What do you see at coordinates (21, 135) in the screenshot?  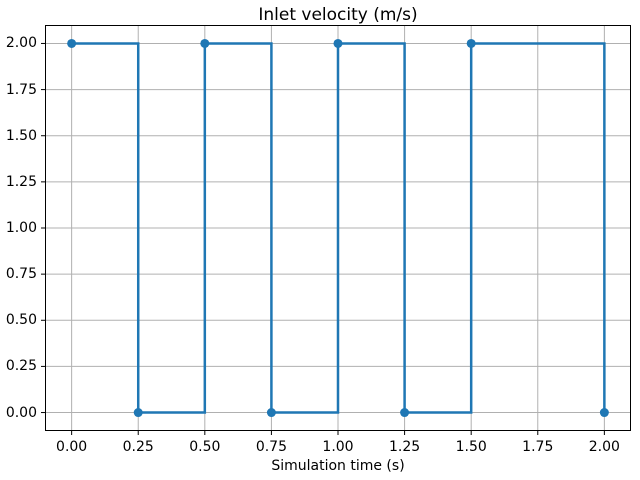 I see `y-tick-label: 1.50` at bounding box center [21, 135].